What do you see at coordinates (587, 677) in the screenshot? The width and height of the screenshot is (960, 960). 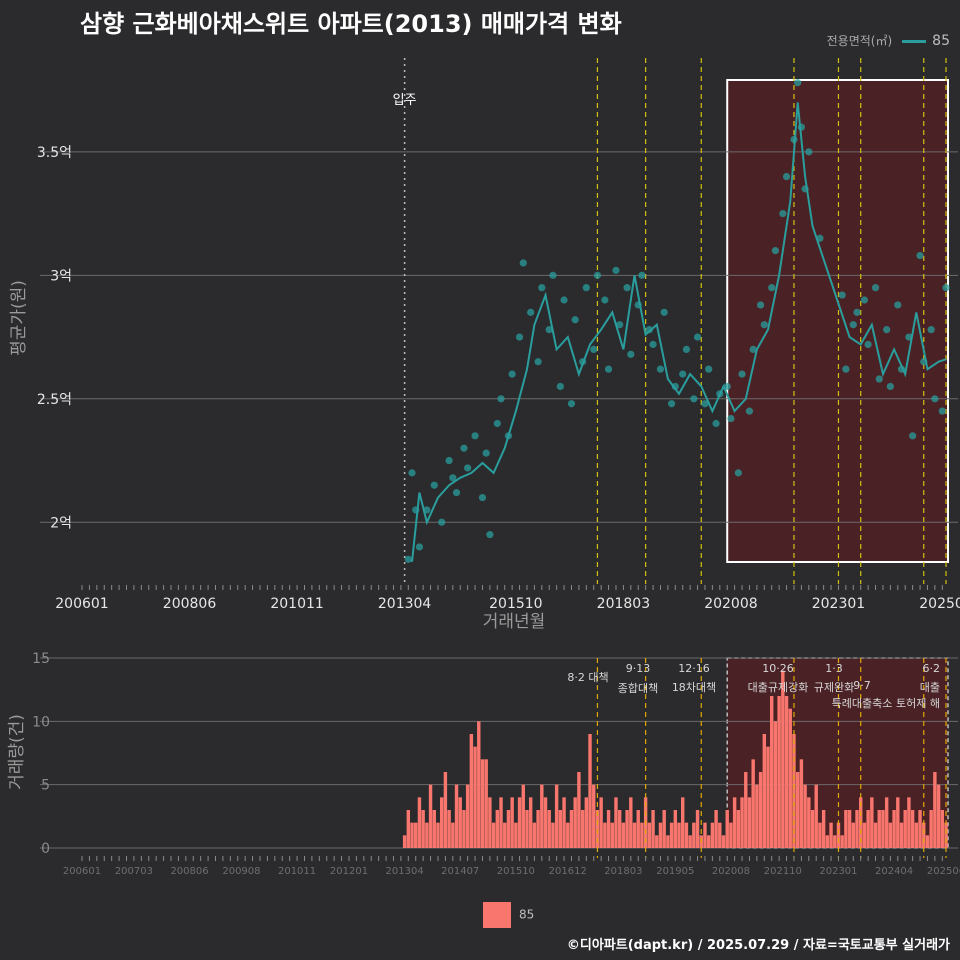 I see `policy-label-0-0: 8·2 대책` at bounding box center [587, 677].